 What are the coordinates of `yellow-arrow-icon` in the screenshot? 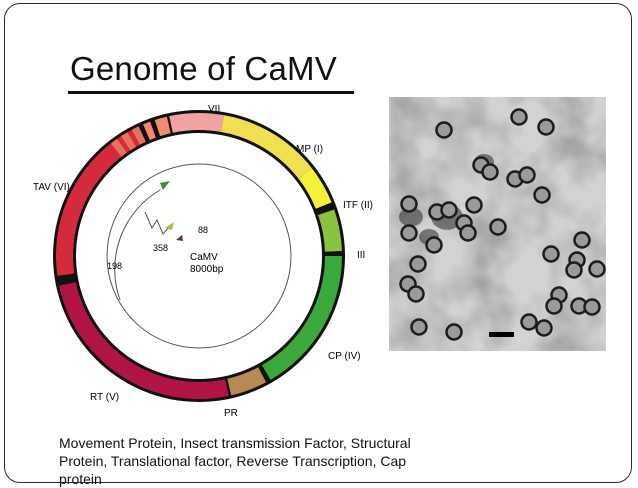 It's located at (169, 226).